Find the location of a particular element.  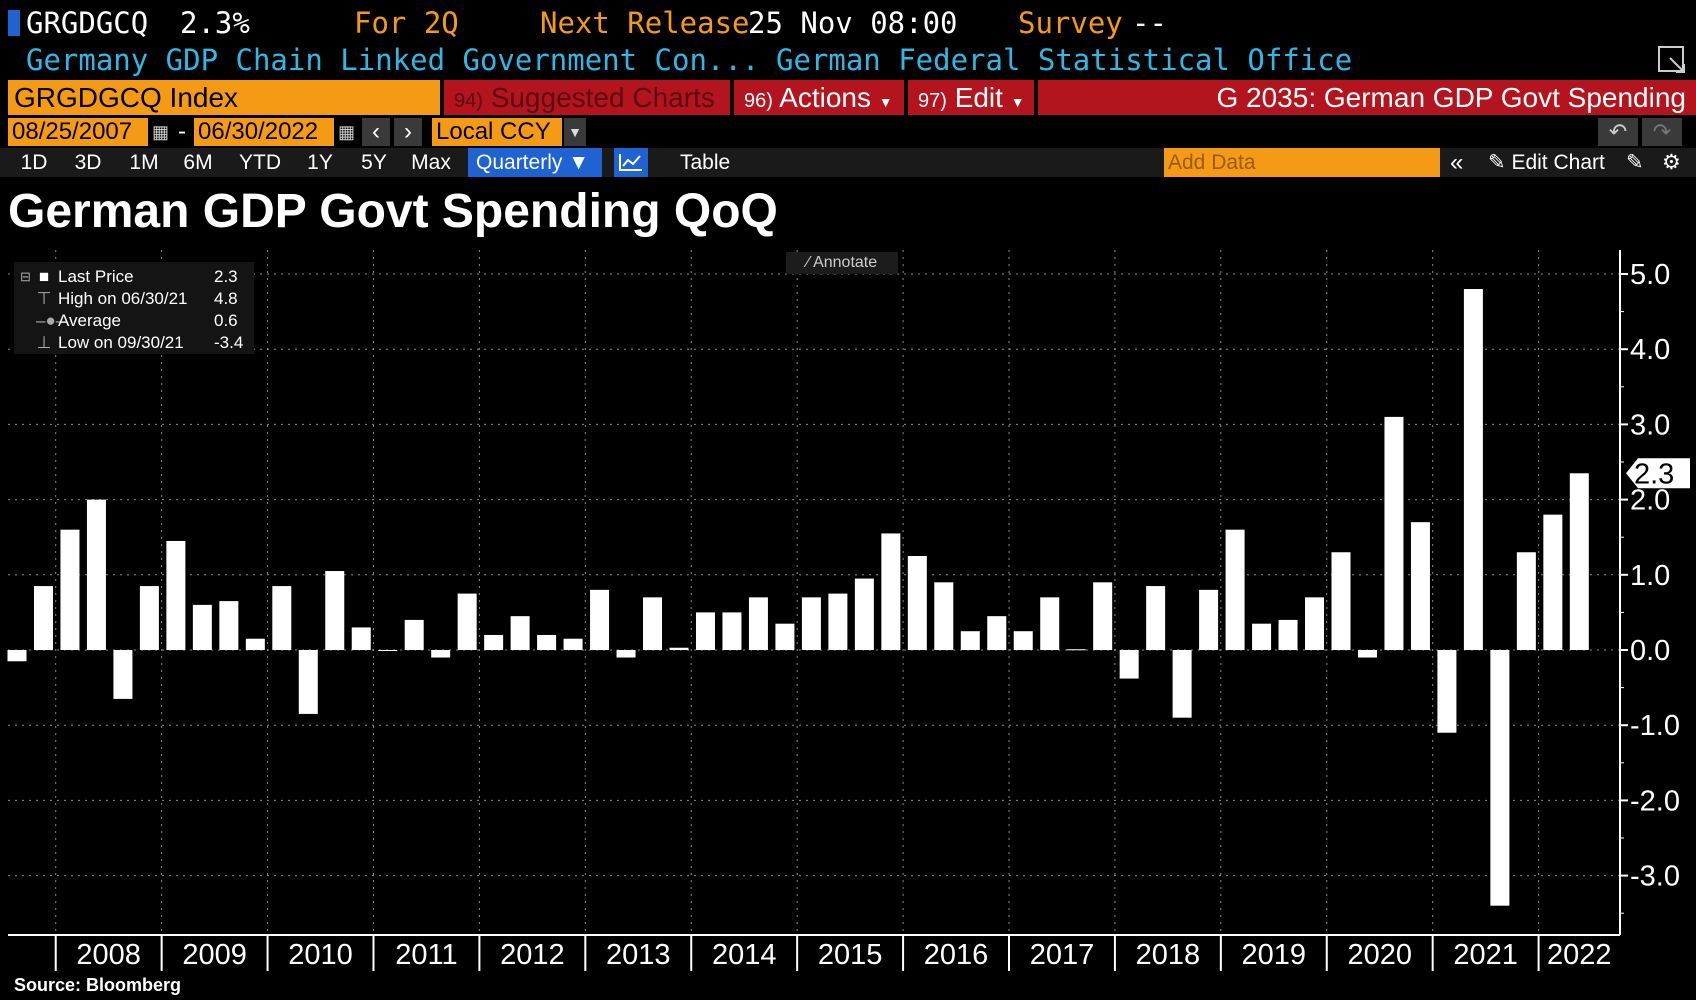

popout-icon is located at coordinates (1672, 60).